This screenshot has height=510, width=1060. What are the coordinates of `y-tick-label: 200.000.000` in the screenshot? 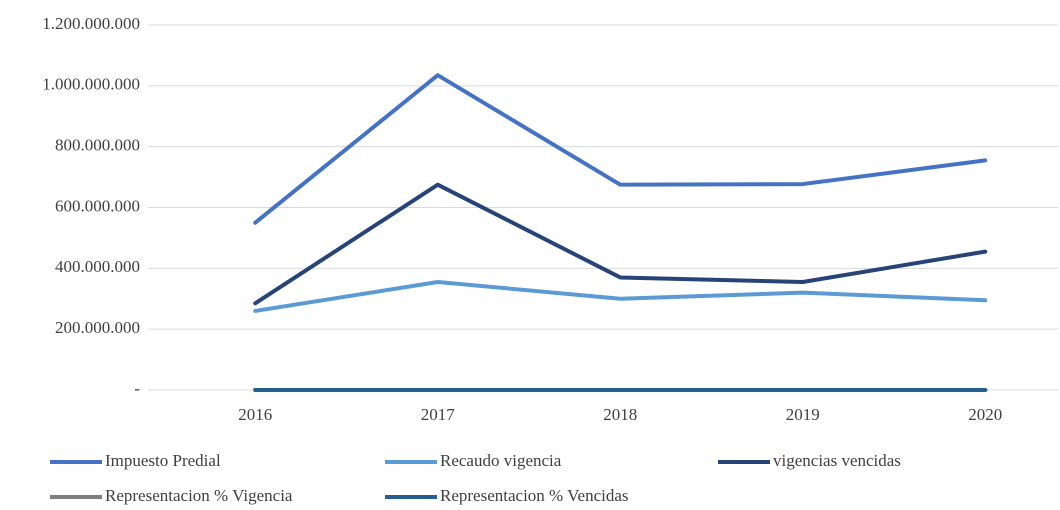 It's located at (97, 327).